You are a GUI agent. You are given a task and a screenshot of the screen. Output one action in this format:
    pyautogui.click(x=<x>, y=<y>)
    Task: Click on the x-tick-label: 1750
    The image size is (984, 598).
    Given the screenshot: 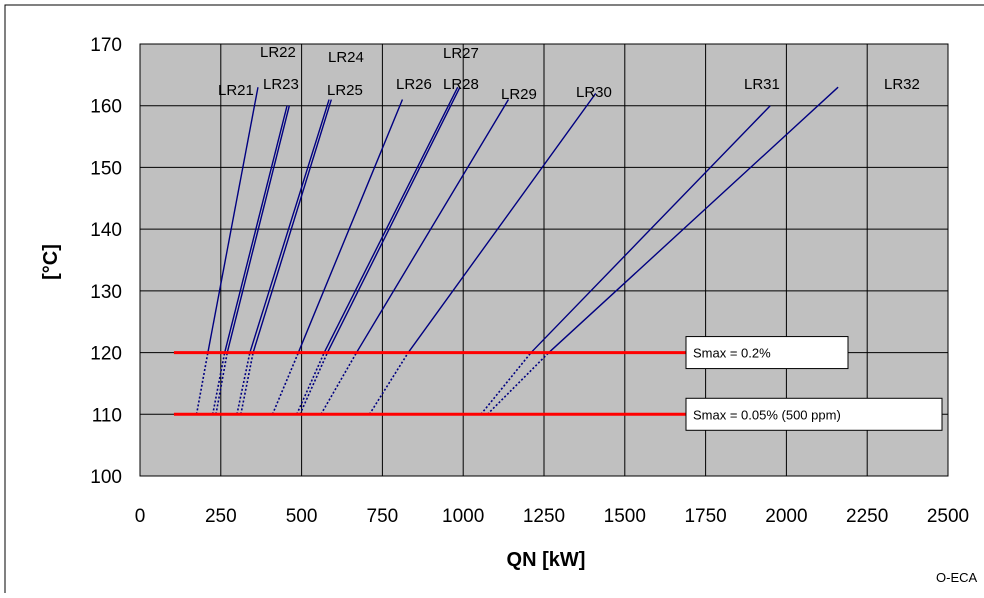 What is the action you would take?
    pyautogui.click(x=705, y=516)
    